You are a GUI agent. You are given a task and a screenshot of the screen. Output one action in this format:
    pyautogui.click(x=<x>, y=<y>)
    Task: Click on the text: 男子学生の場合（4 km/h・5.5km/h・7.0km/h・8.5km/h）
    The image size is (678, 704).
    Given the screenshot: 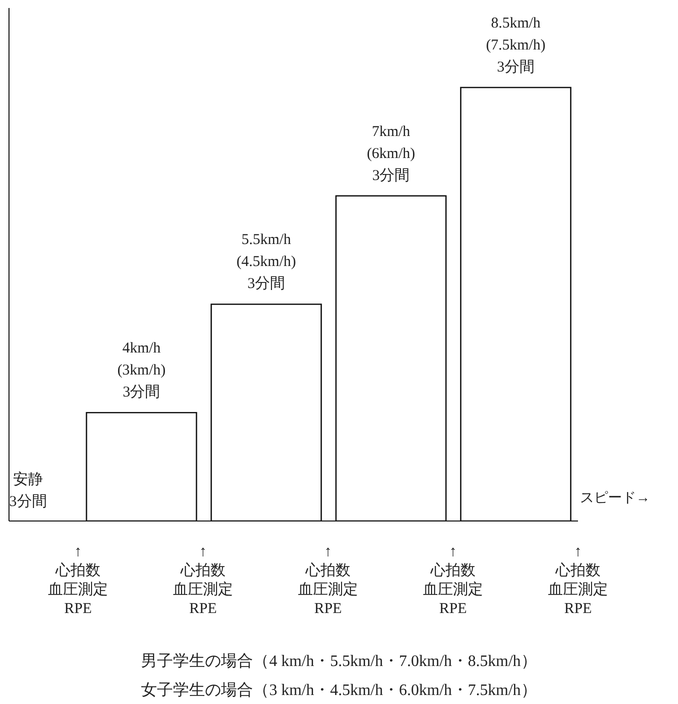 What is the action you would take?
    pyautogui.click(x=339, y=662)
    